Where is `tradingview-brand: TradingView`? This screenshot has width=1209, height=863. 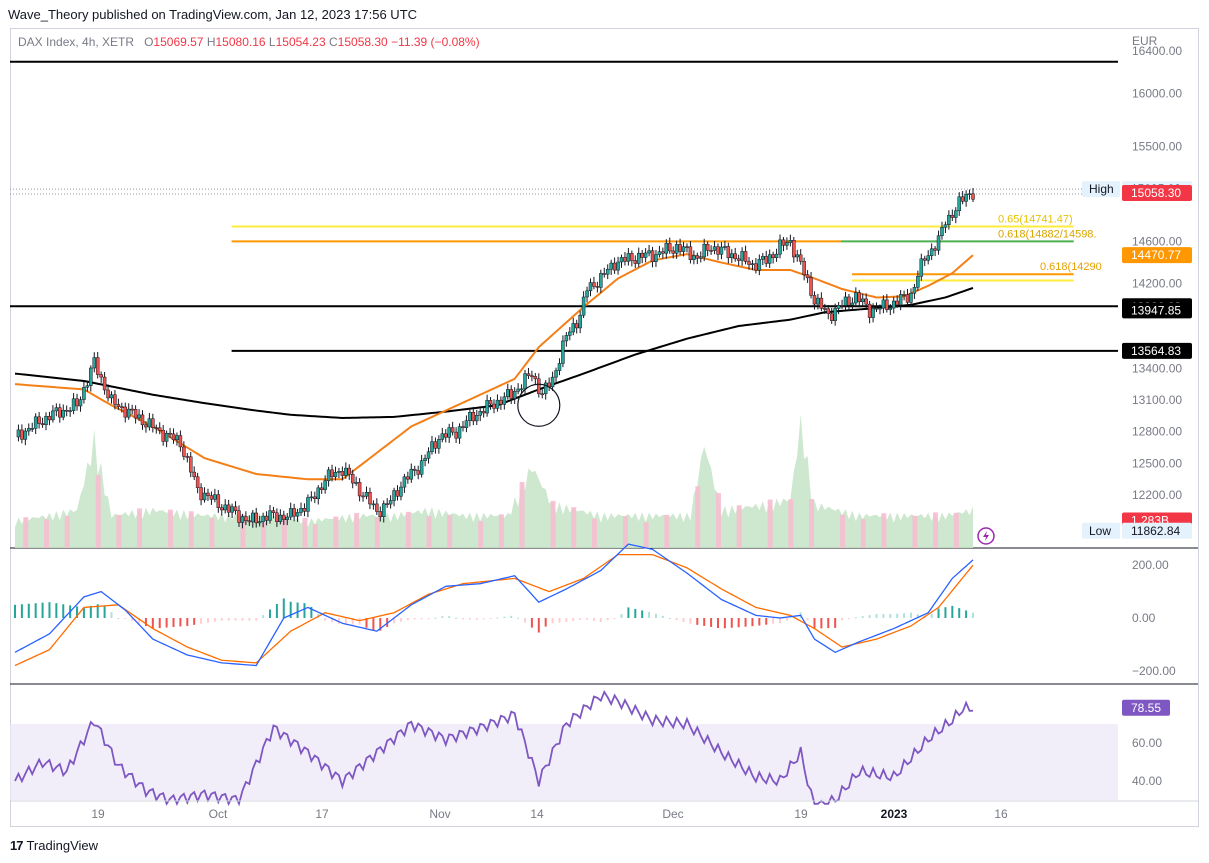
tradingview-brand: TradingView is located at coordinates (62, 845).